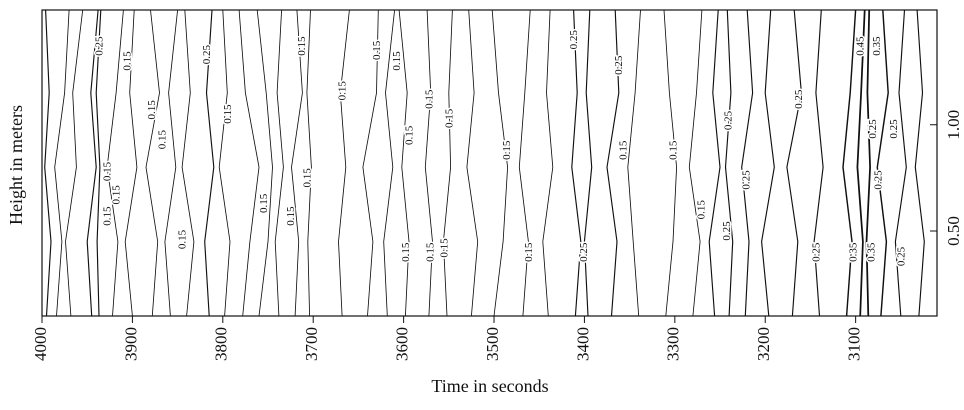 This screenshot has height=410, width=964. Describe the element at coordinates (582, 344) in the screenshot. I see `x-tick-label: 3400` at that location.